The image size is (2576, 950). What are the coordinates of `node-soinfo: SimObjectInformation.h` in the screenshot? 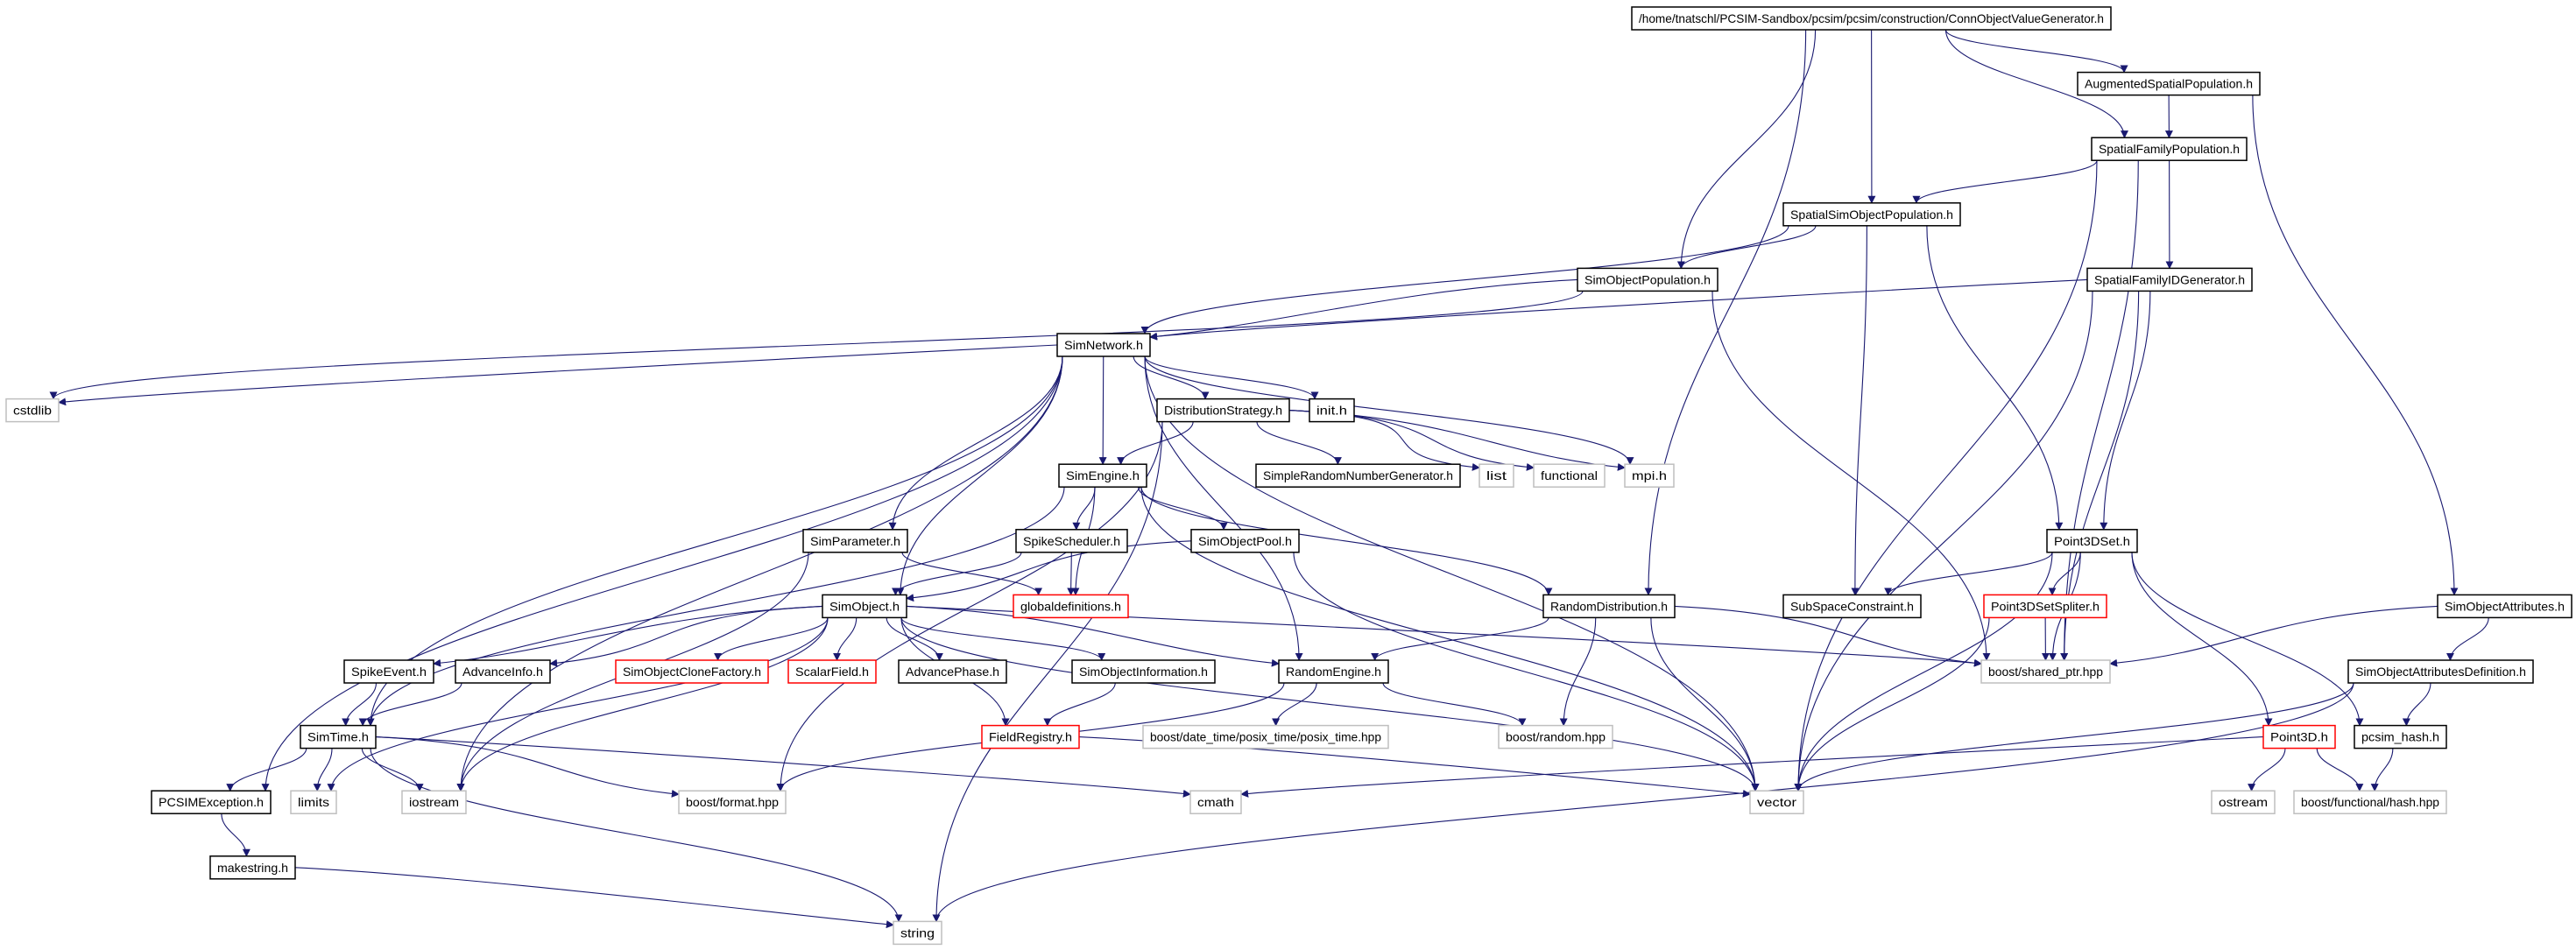 It's located at (1143, 671).